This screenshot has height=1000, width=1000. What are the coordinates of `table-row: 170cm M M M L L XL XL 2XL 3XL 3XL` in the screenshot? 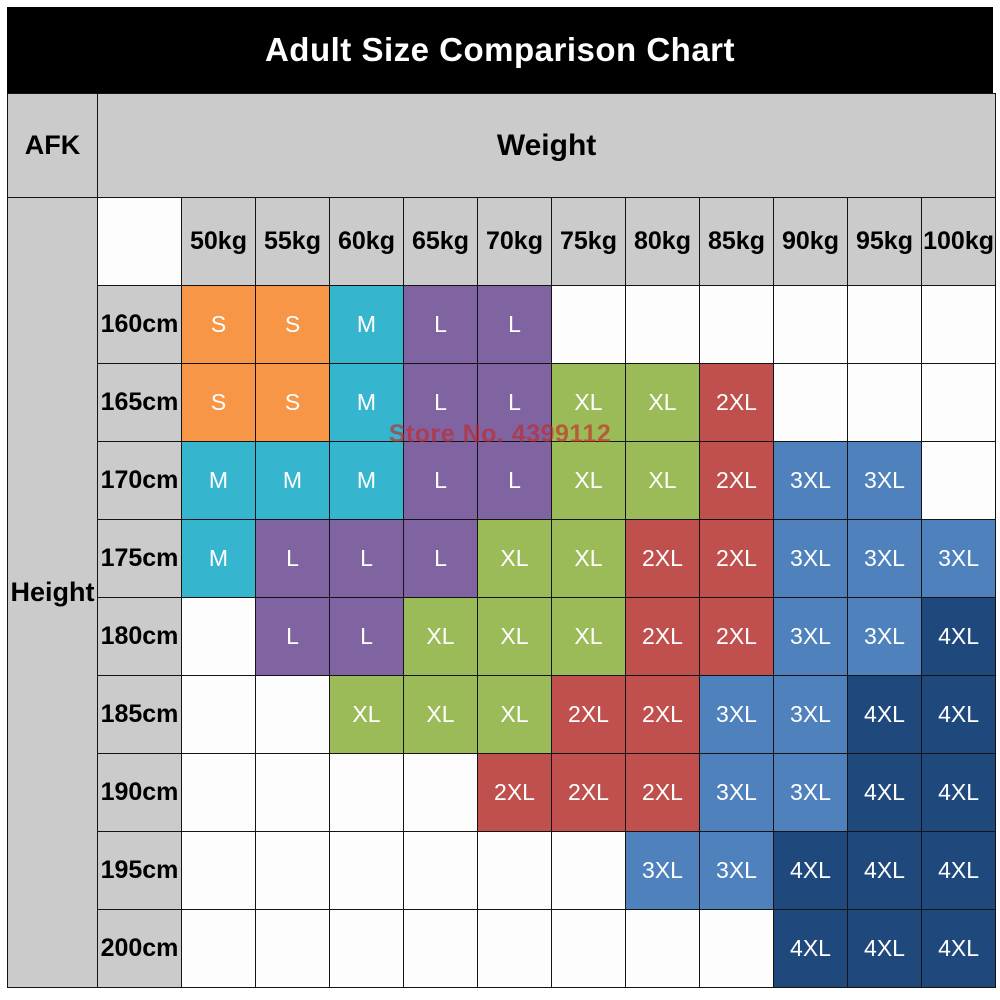 It's located at (502, 480).